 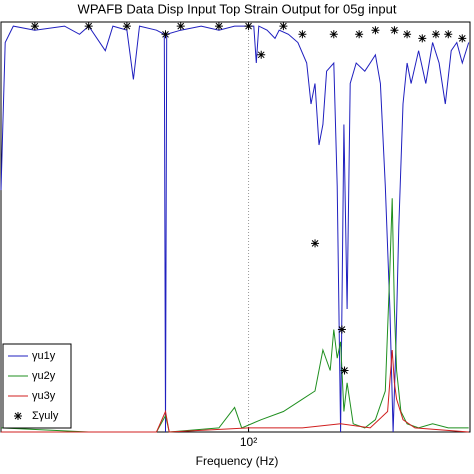 What do you see at coordinates (18, 416) in the screenshot?
I see `legend-marker` at bounding box center [18, 416].